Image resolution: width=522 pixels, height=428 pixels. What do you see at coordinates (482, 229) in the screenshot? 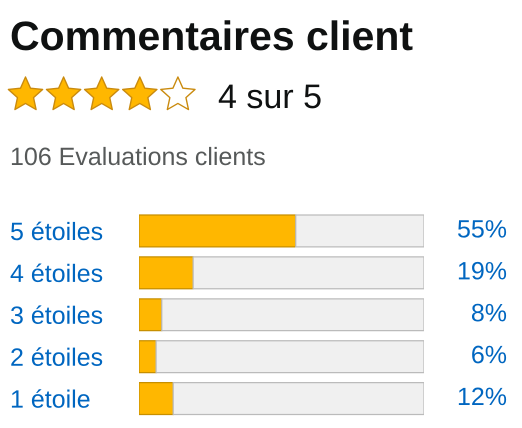
I see `data-label: 55%` at bounding box center [482, 229].